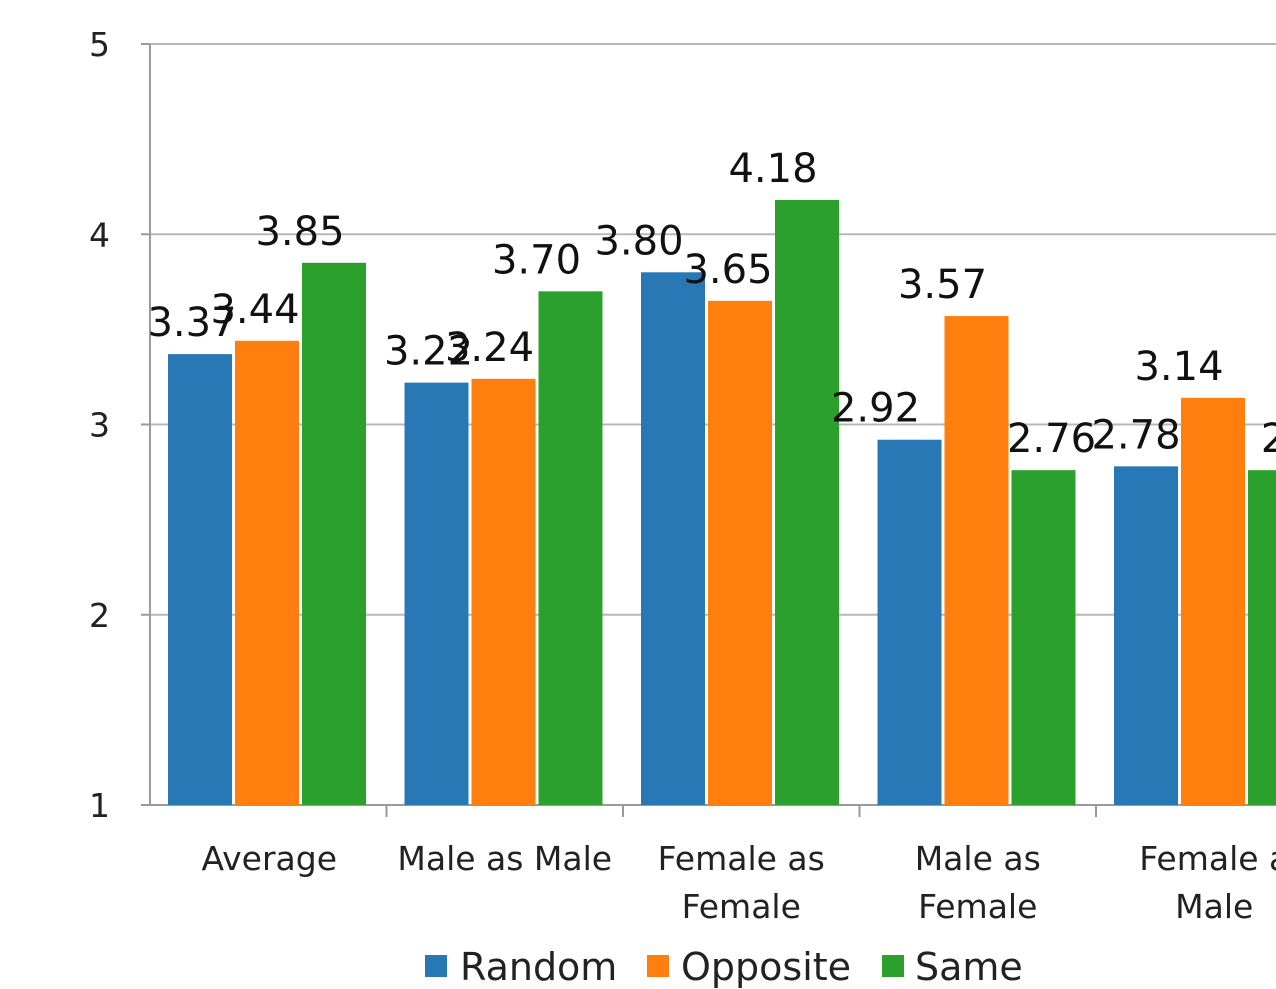 This screenshot has width=1276, height=989. Describe the element at coordinates (638, 241) in the screenshot. I see `data-label: 3.80` at that location.